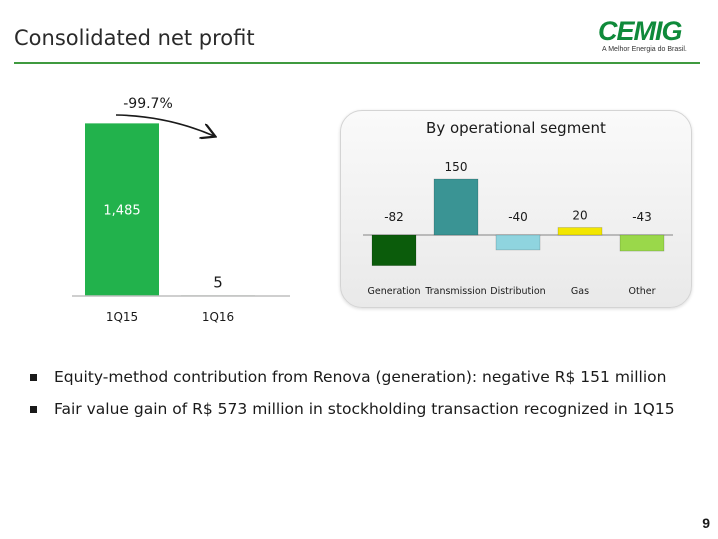 Image resolution: width=718 pixels, height=539 pixels. Describe the element at coordinates (518, 242) in the screenshot. I see `bar-distribution` at that location.